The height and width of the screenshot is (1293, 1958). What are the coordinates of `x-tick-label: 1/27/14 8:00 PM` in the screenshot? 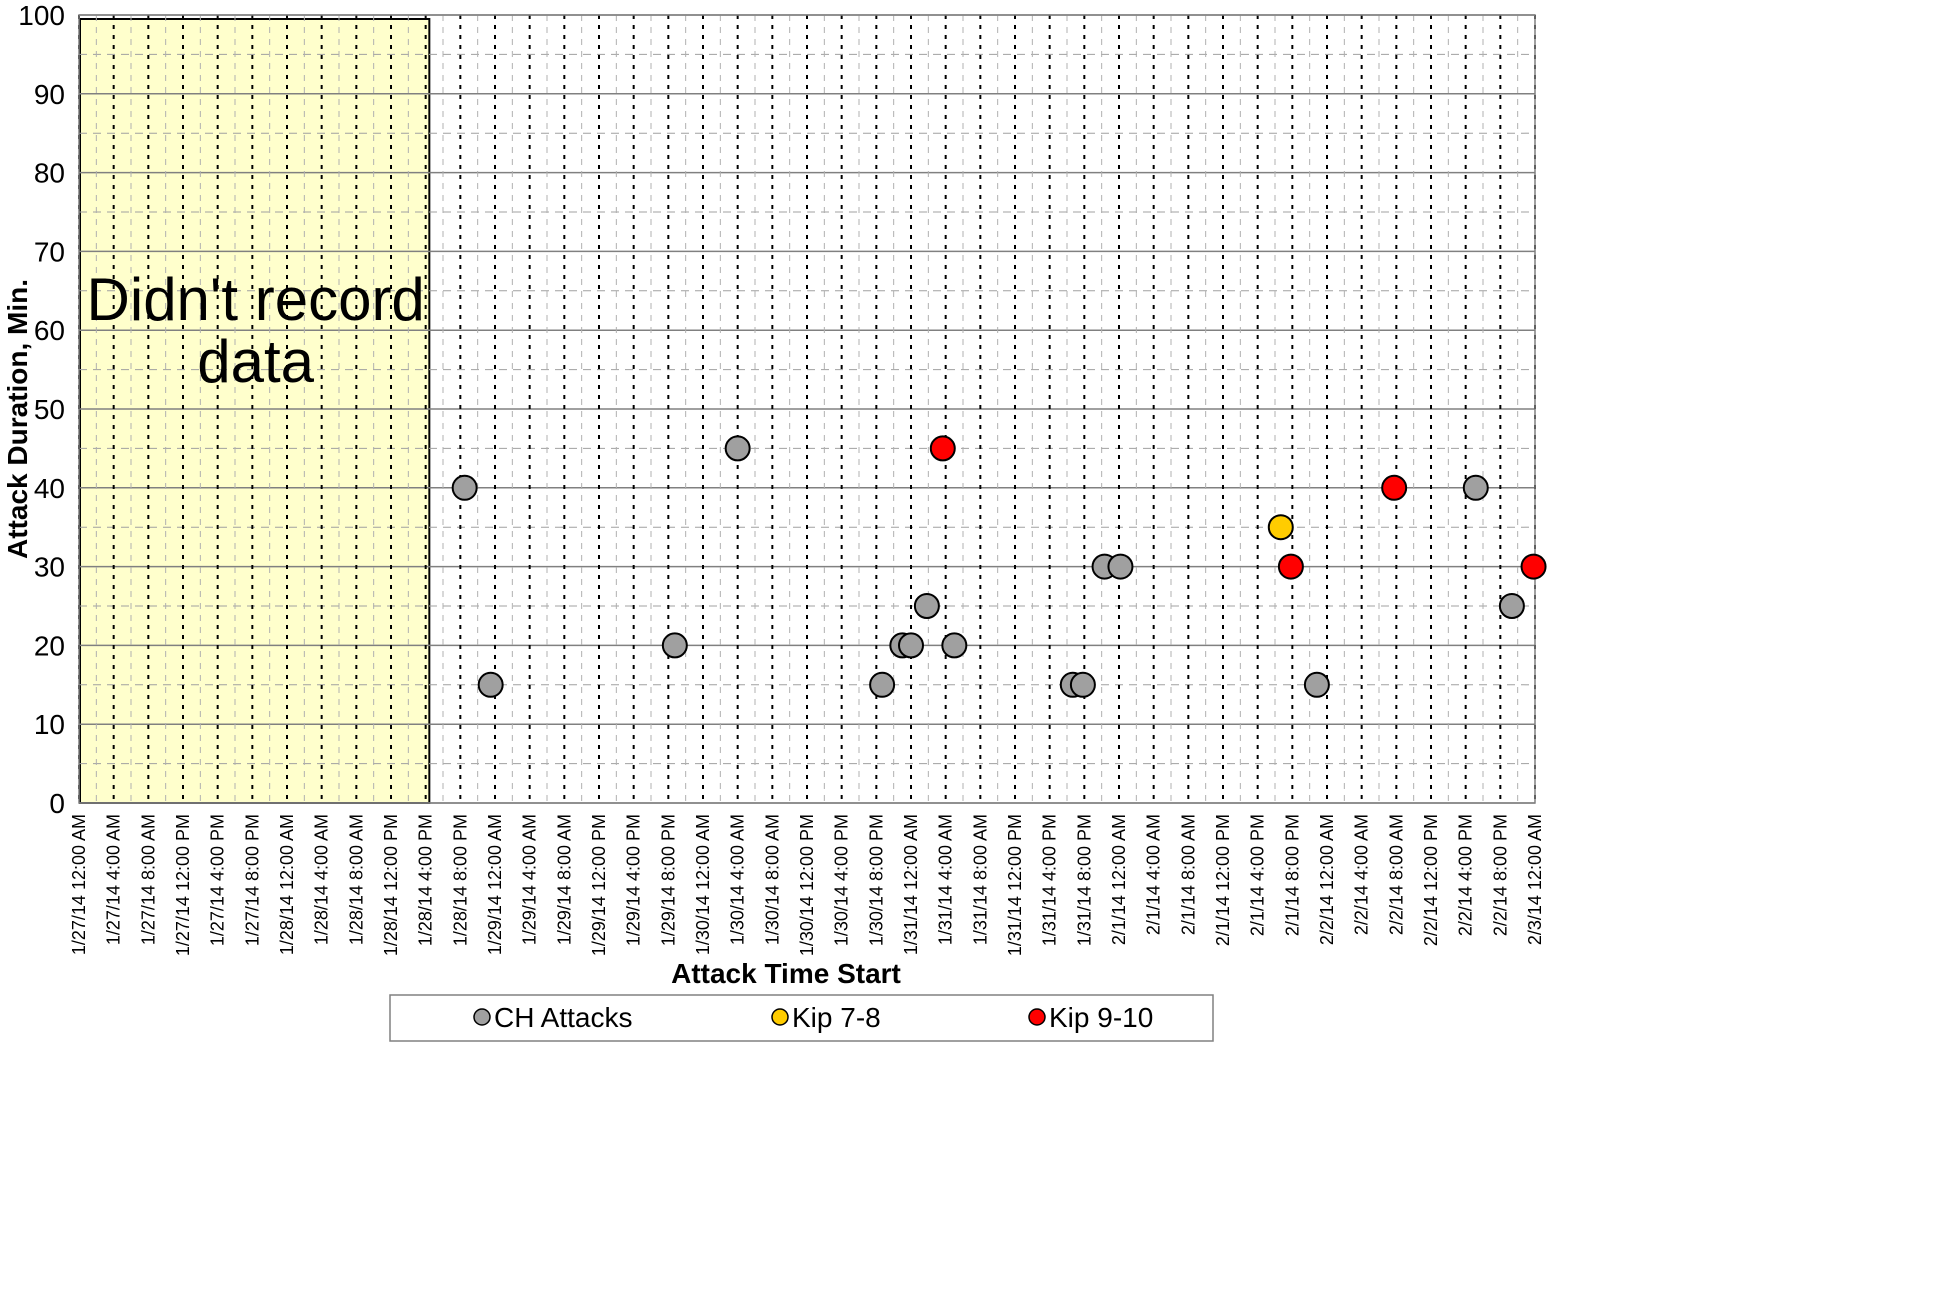 It's located at (252, 880).